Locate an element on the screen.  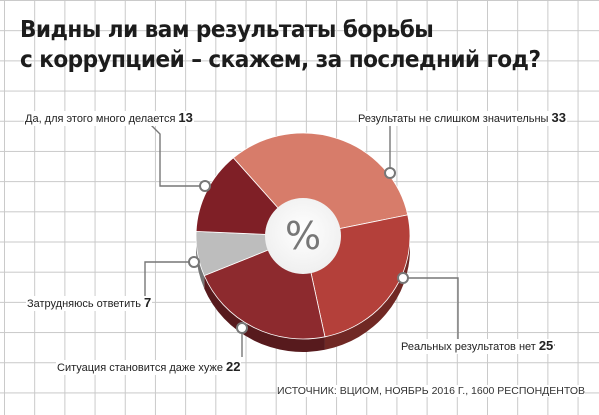
label-slice-5-text: Да, для этого много делается is located at coordinates (100, 119).